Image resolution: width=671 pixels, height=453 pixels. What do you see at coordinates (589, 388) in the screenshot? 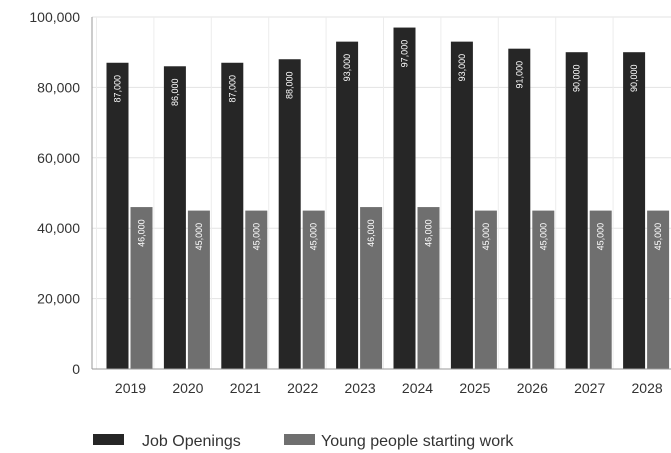
I see `x-tick-label: 2027` at bounding box center [589, 388].